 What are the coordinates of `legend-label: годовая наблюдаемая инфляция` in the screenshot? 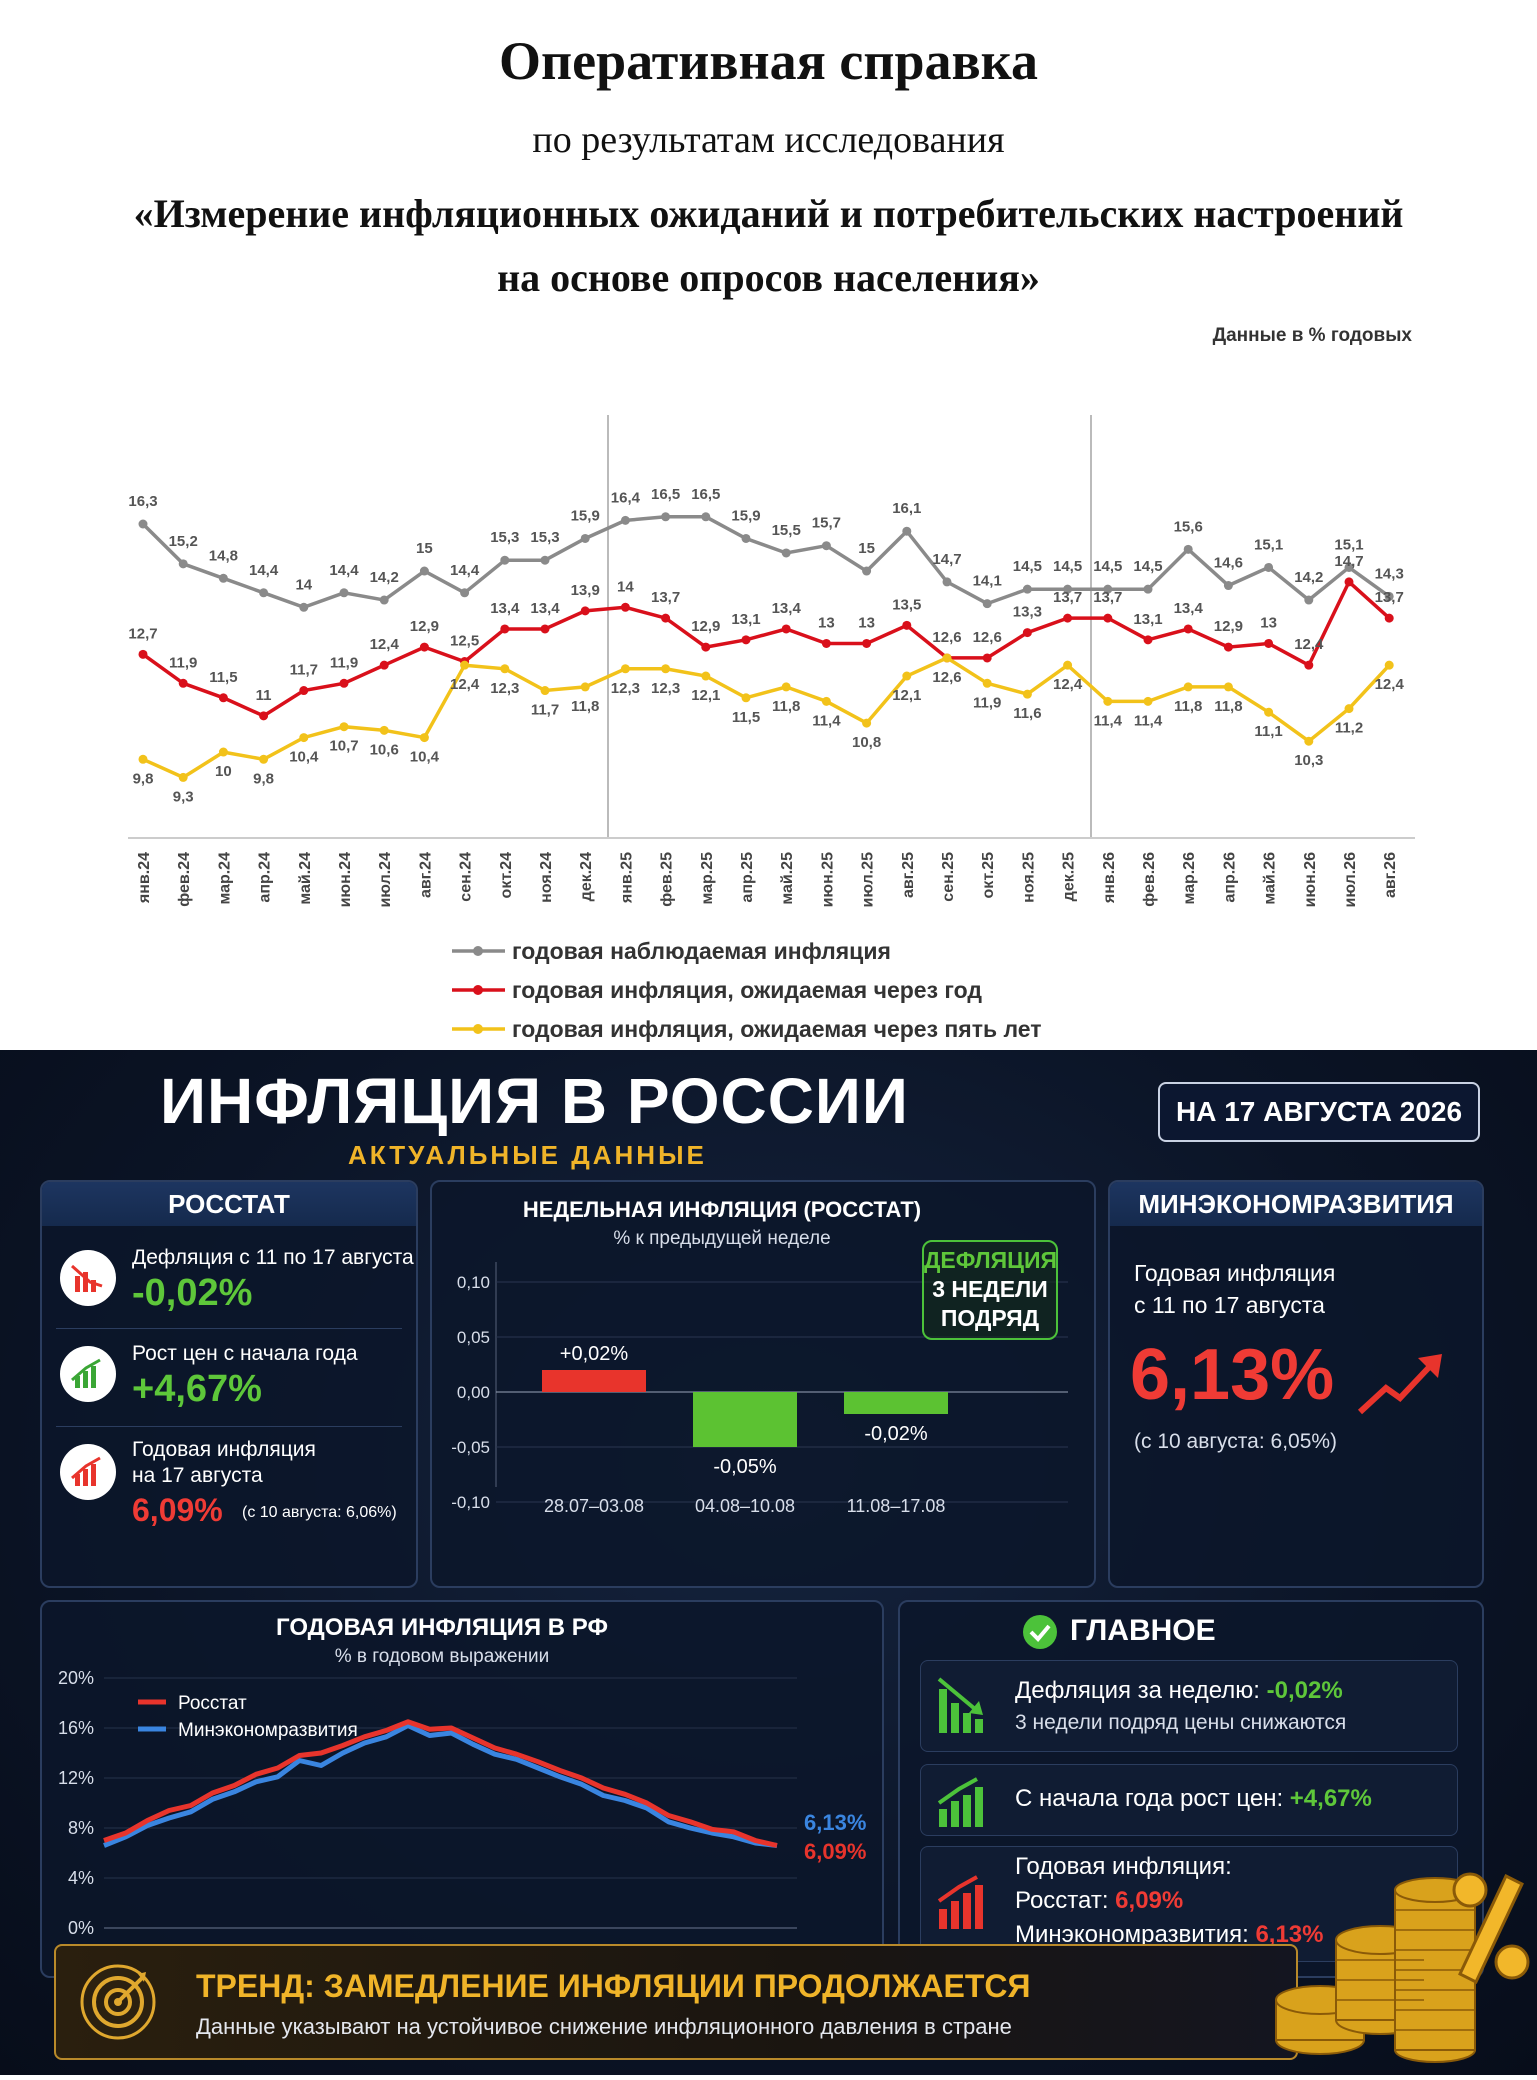 It's located at (701, 951).